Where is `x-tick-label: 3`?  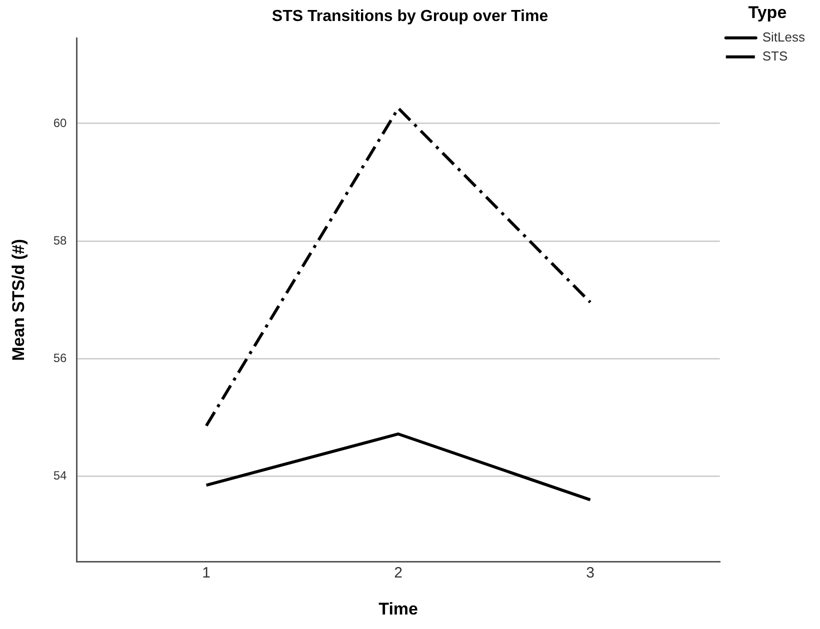 x-tick-label: 3 is located at coordinates (590, 573).